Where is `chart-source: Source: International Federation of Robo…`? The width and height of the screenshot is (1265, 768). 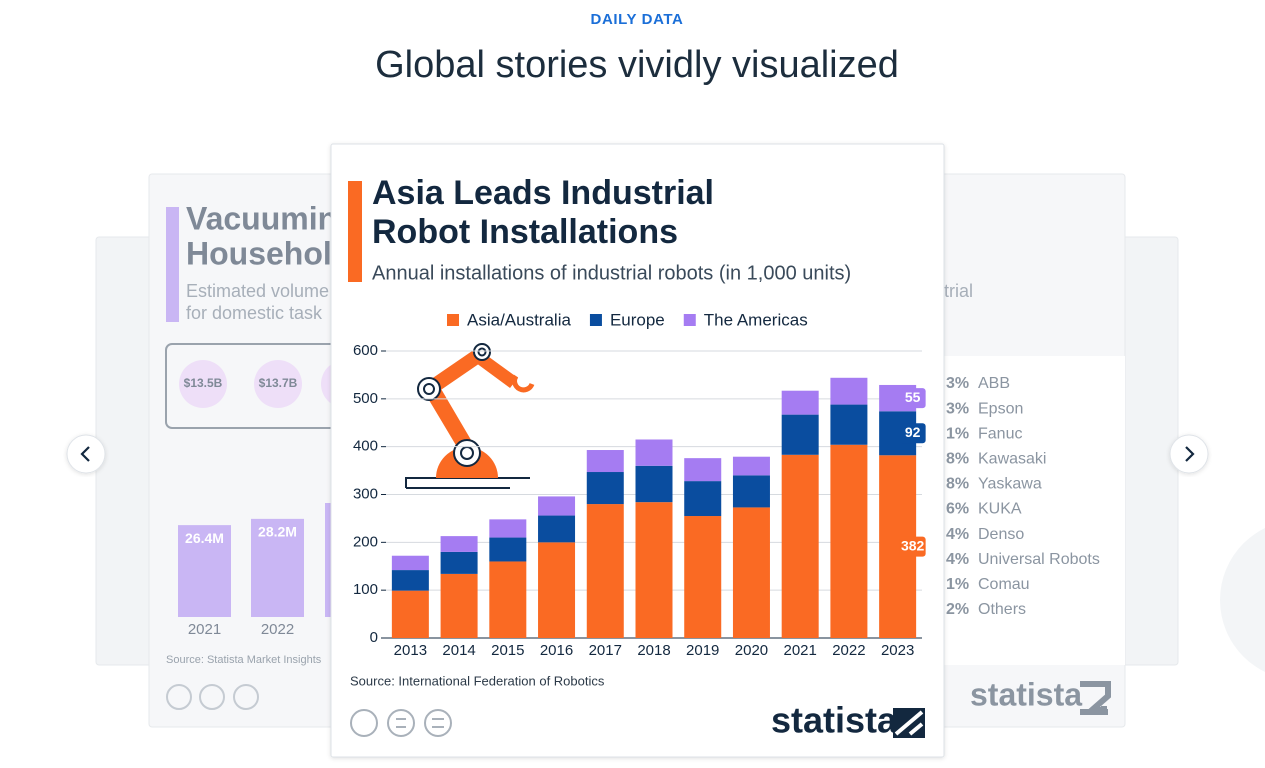
chart-source: Source: International Federation of Robo… is located at coordinates (477, 680).